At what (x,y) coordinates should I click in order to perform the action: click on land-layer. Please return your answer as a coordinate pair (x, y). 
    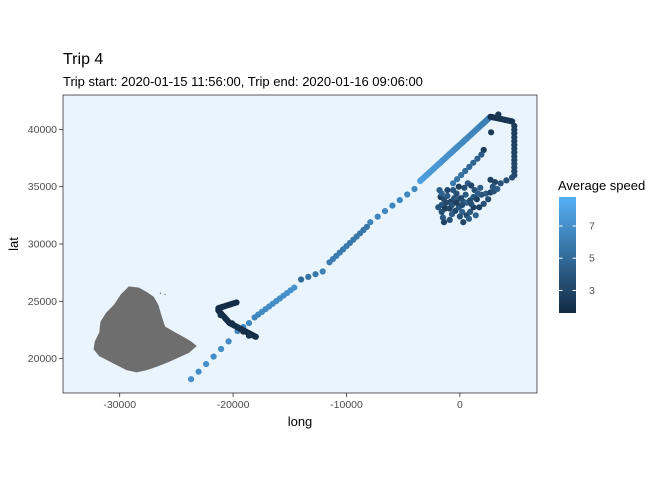
    Looking at the image, I should click on (145, 329).